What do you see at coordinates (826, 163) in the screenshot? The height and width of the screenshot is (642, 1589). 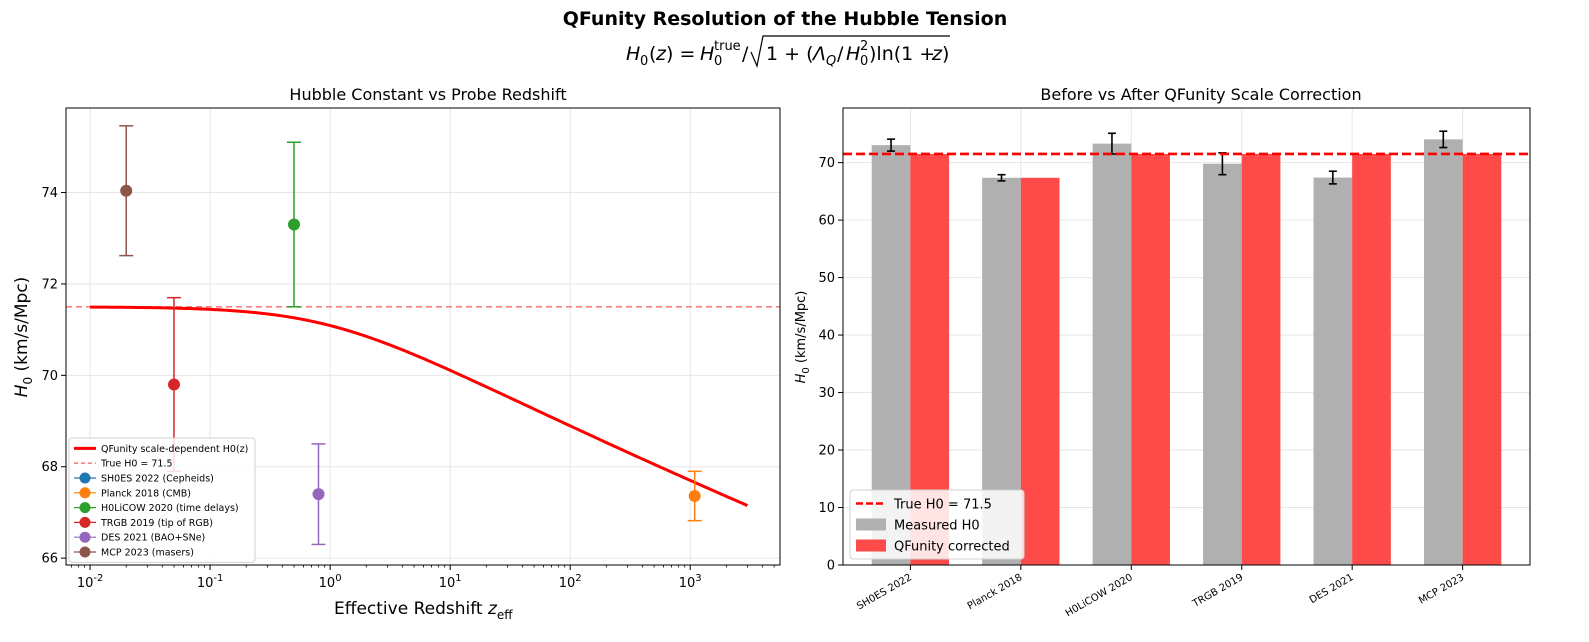 I see `right-y-tick-label: 70` at bounding box center [826, 163].